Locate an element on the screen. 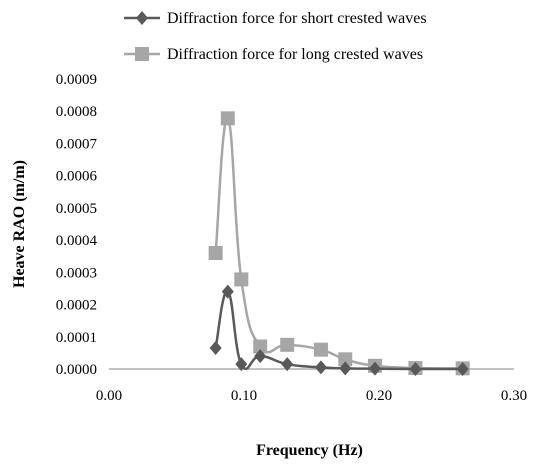  legend-item: Diffraction force for long crested waves is located at coordinates (273, 54).